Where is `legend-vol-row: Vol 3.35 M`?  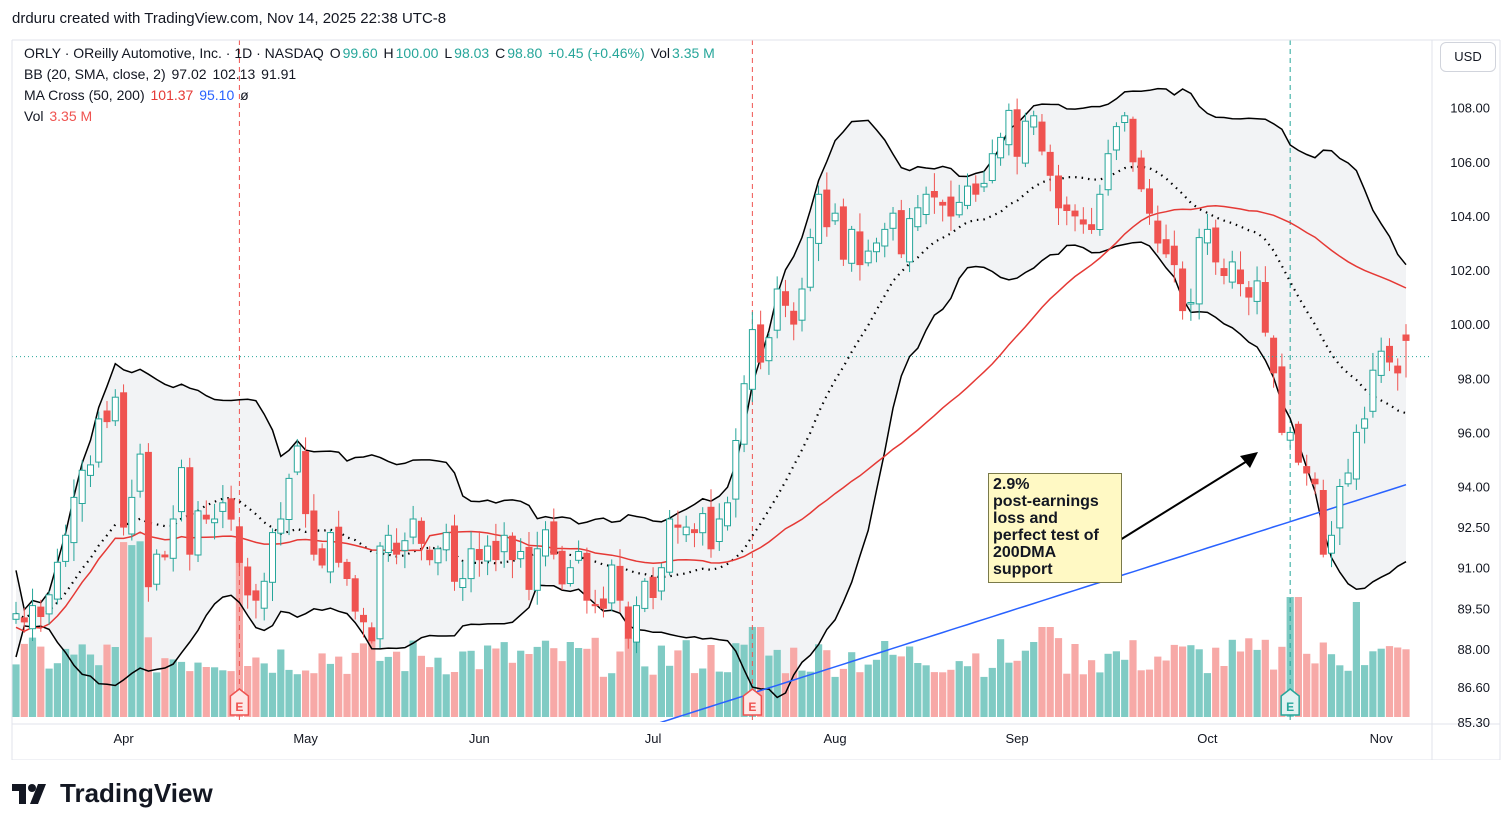 legend-vol-row: Vol 3.35 M is located at coordinates (59, 116).